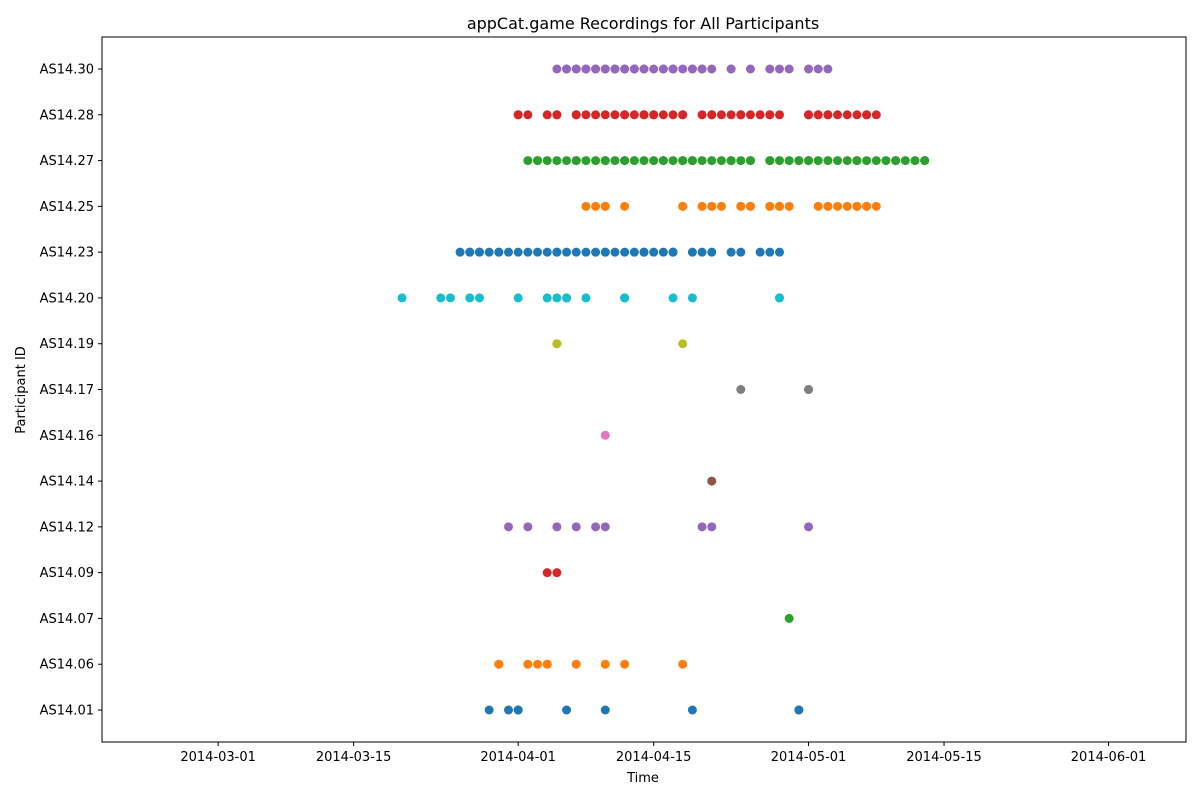 This screenshot has width=1200, height=800. What do you see at coordinates (67, 619) in the screenshot?
I see `y-tick-label: AS14.07` at bounding box center [67, 619].